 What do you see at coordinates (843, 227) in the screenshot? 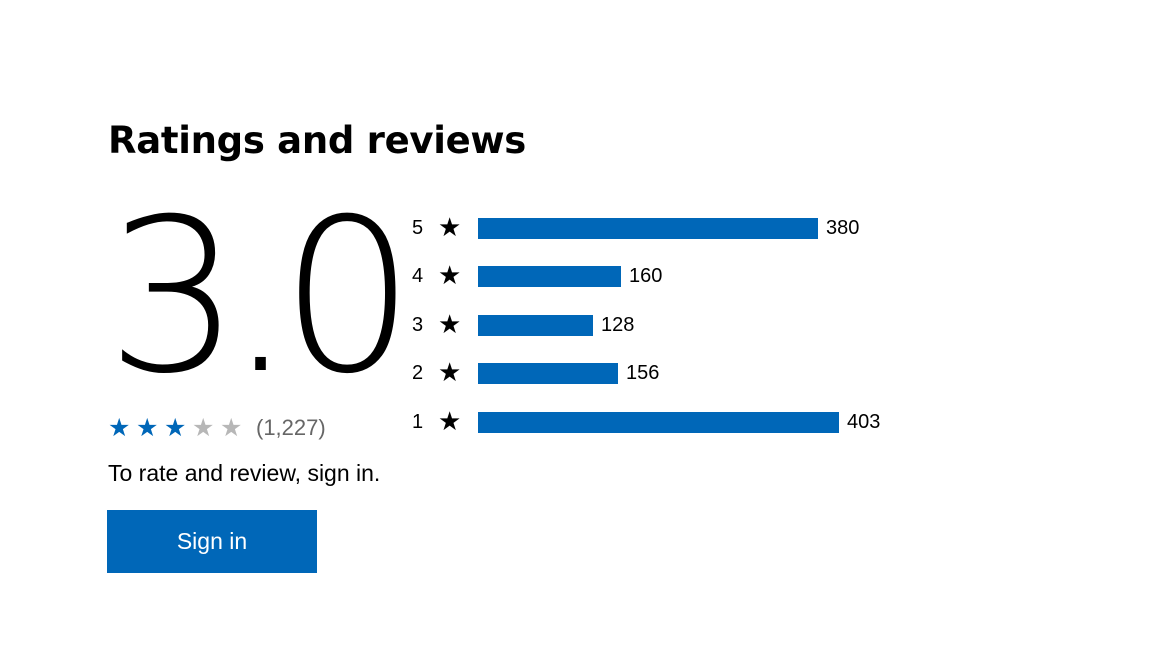
I see `distribution-count: 380` at bounding box center [843, 227].